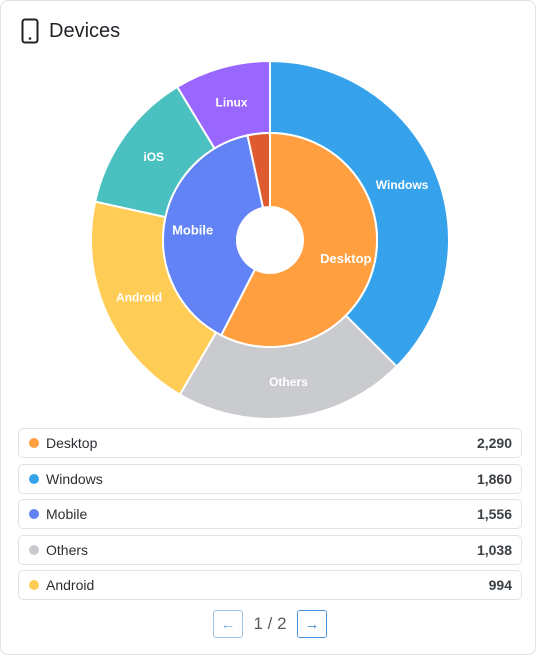  Describe the element at coordinates (298, 239) in the screenshot. I see `inner-segment-desktop` at that location.